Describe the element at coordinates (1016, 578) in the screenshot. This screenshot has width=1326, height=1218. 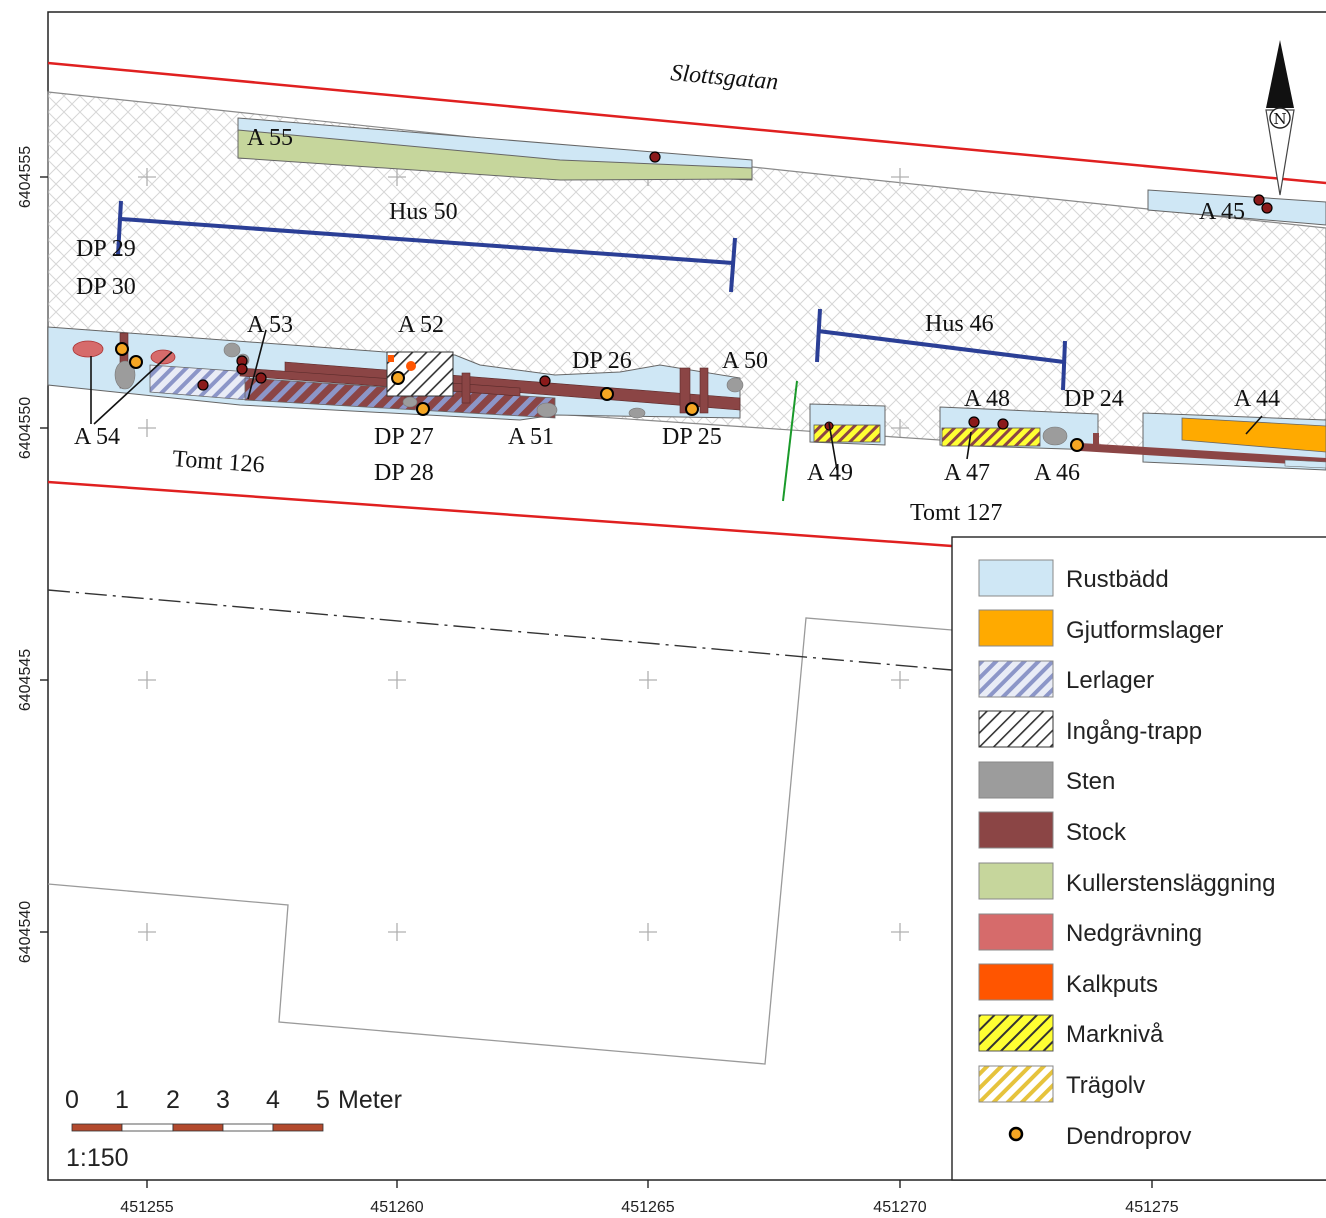
I see `legend-swatch-rustbadd` at that location.